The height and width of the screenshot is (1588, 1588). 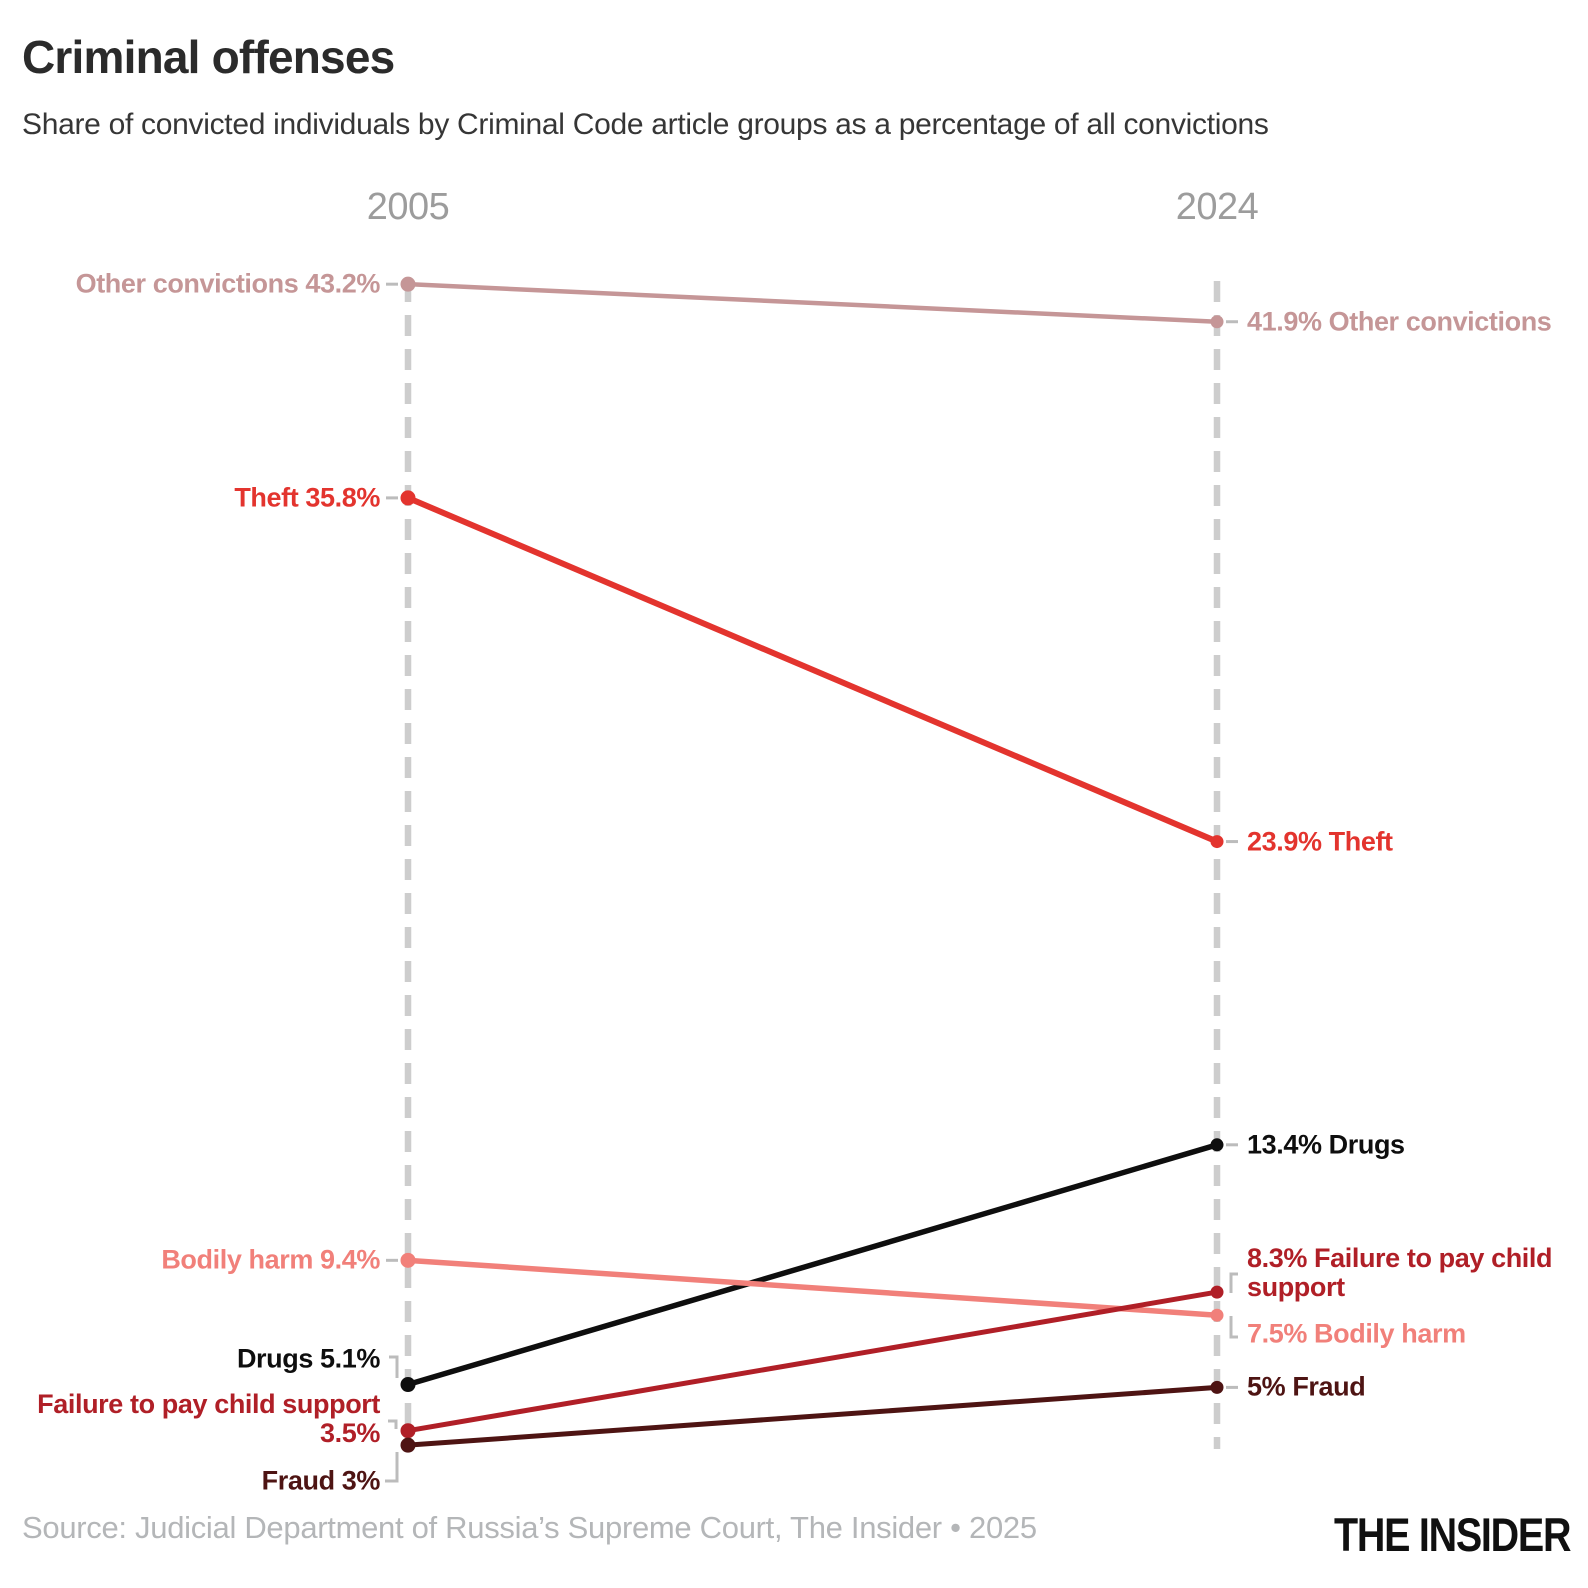 What do you see at coordinates (812, 302) in the screenshot?
I see `series-line-other-convictions` at bounding box center [812, 302].